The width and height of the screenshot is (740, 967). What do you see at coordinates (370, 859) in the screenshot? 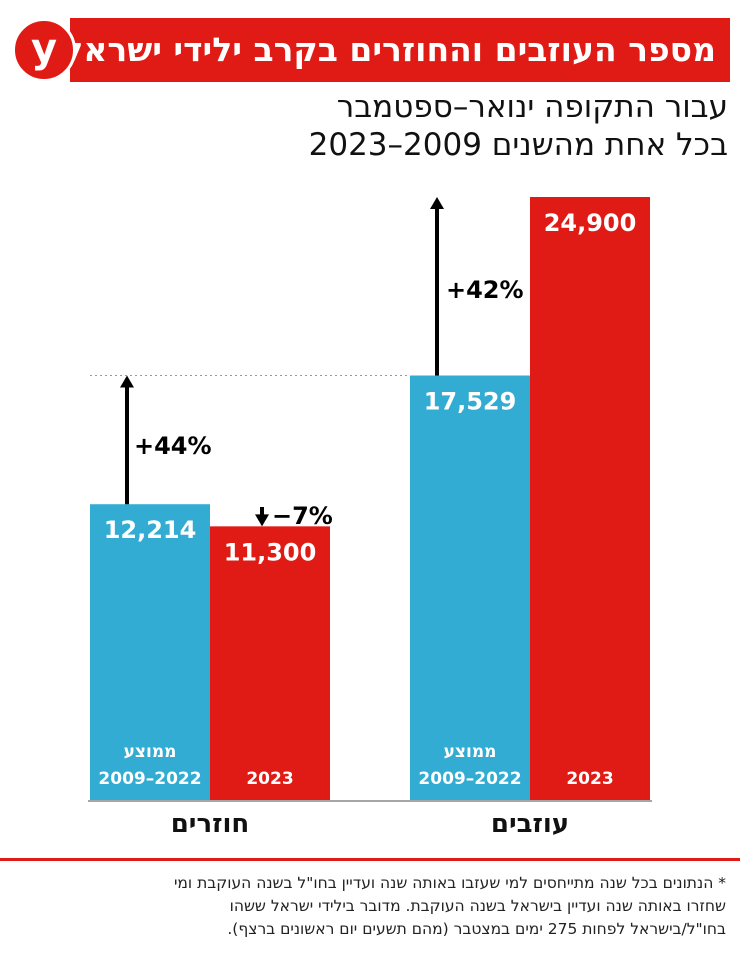
I see `footnote-divider` at bounding box center [370, 859].